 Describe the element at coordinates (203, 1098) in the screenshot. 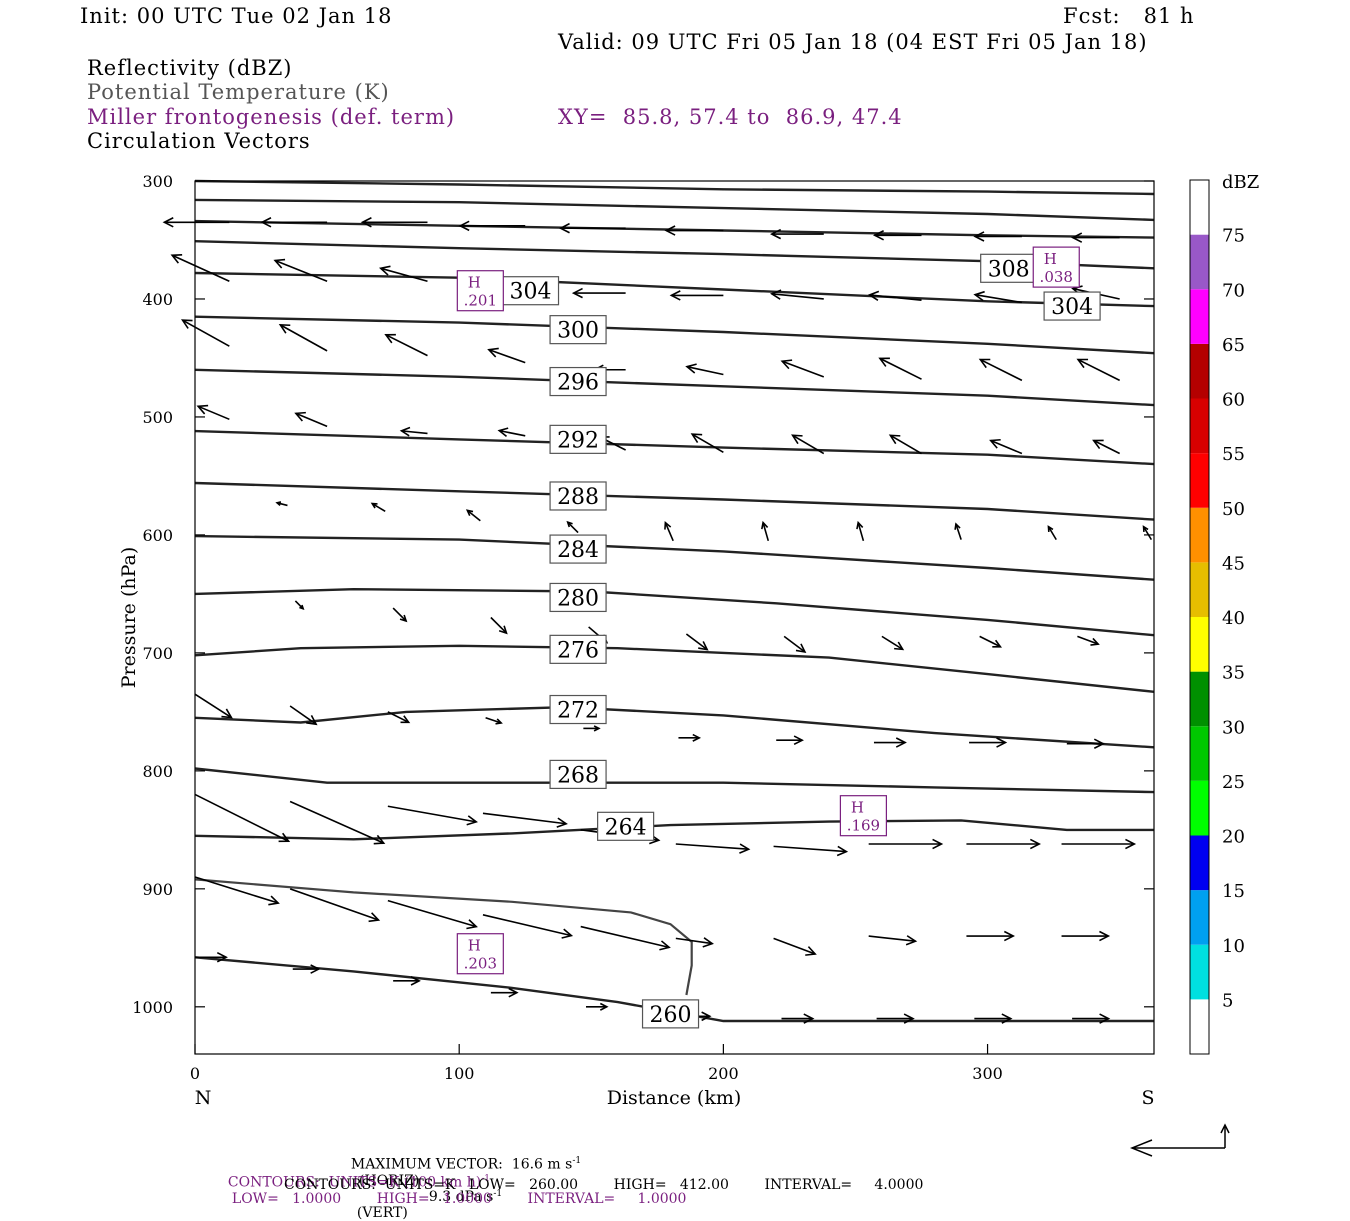

I see `x-end-label-north: N` at that location.